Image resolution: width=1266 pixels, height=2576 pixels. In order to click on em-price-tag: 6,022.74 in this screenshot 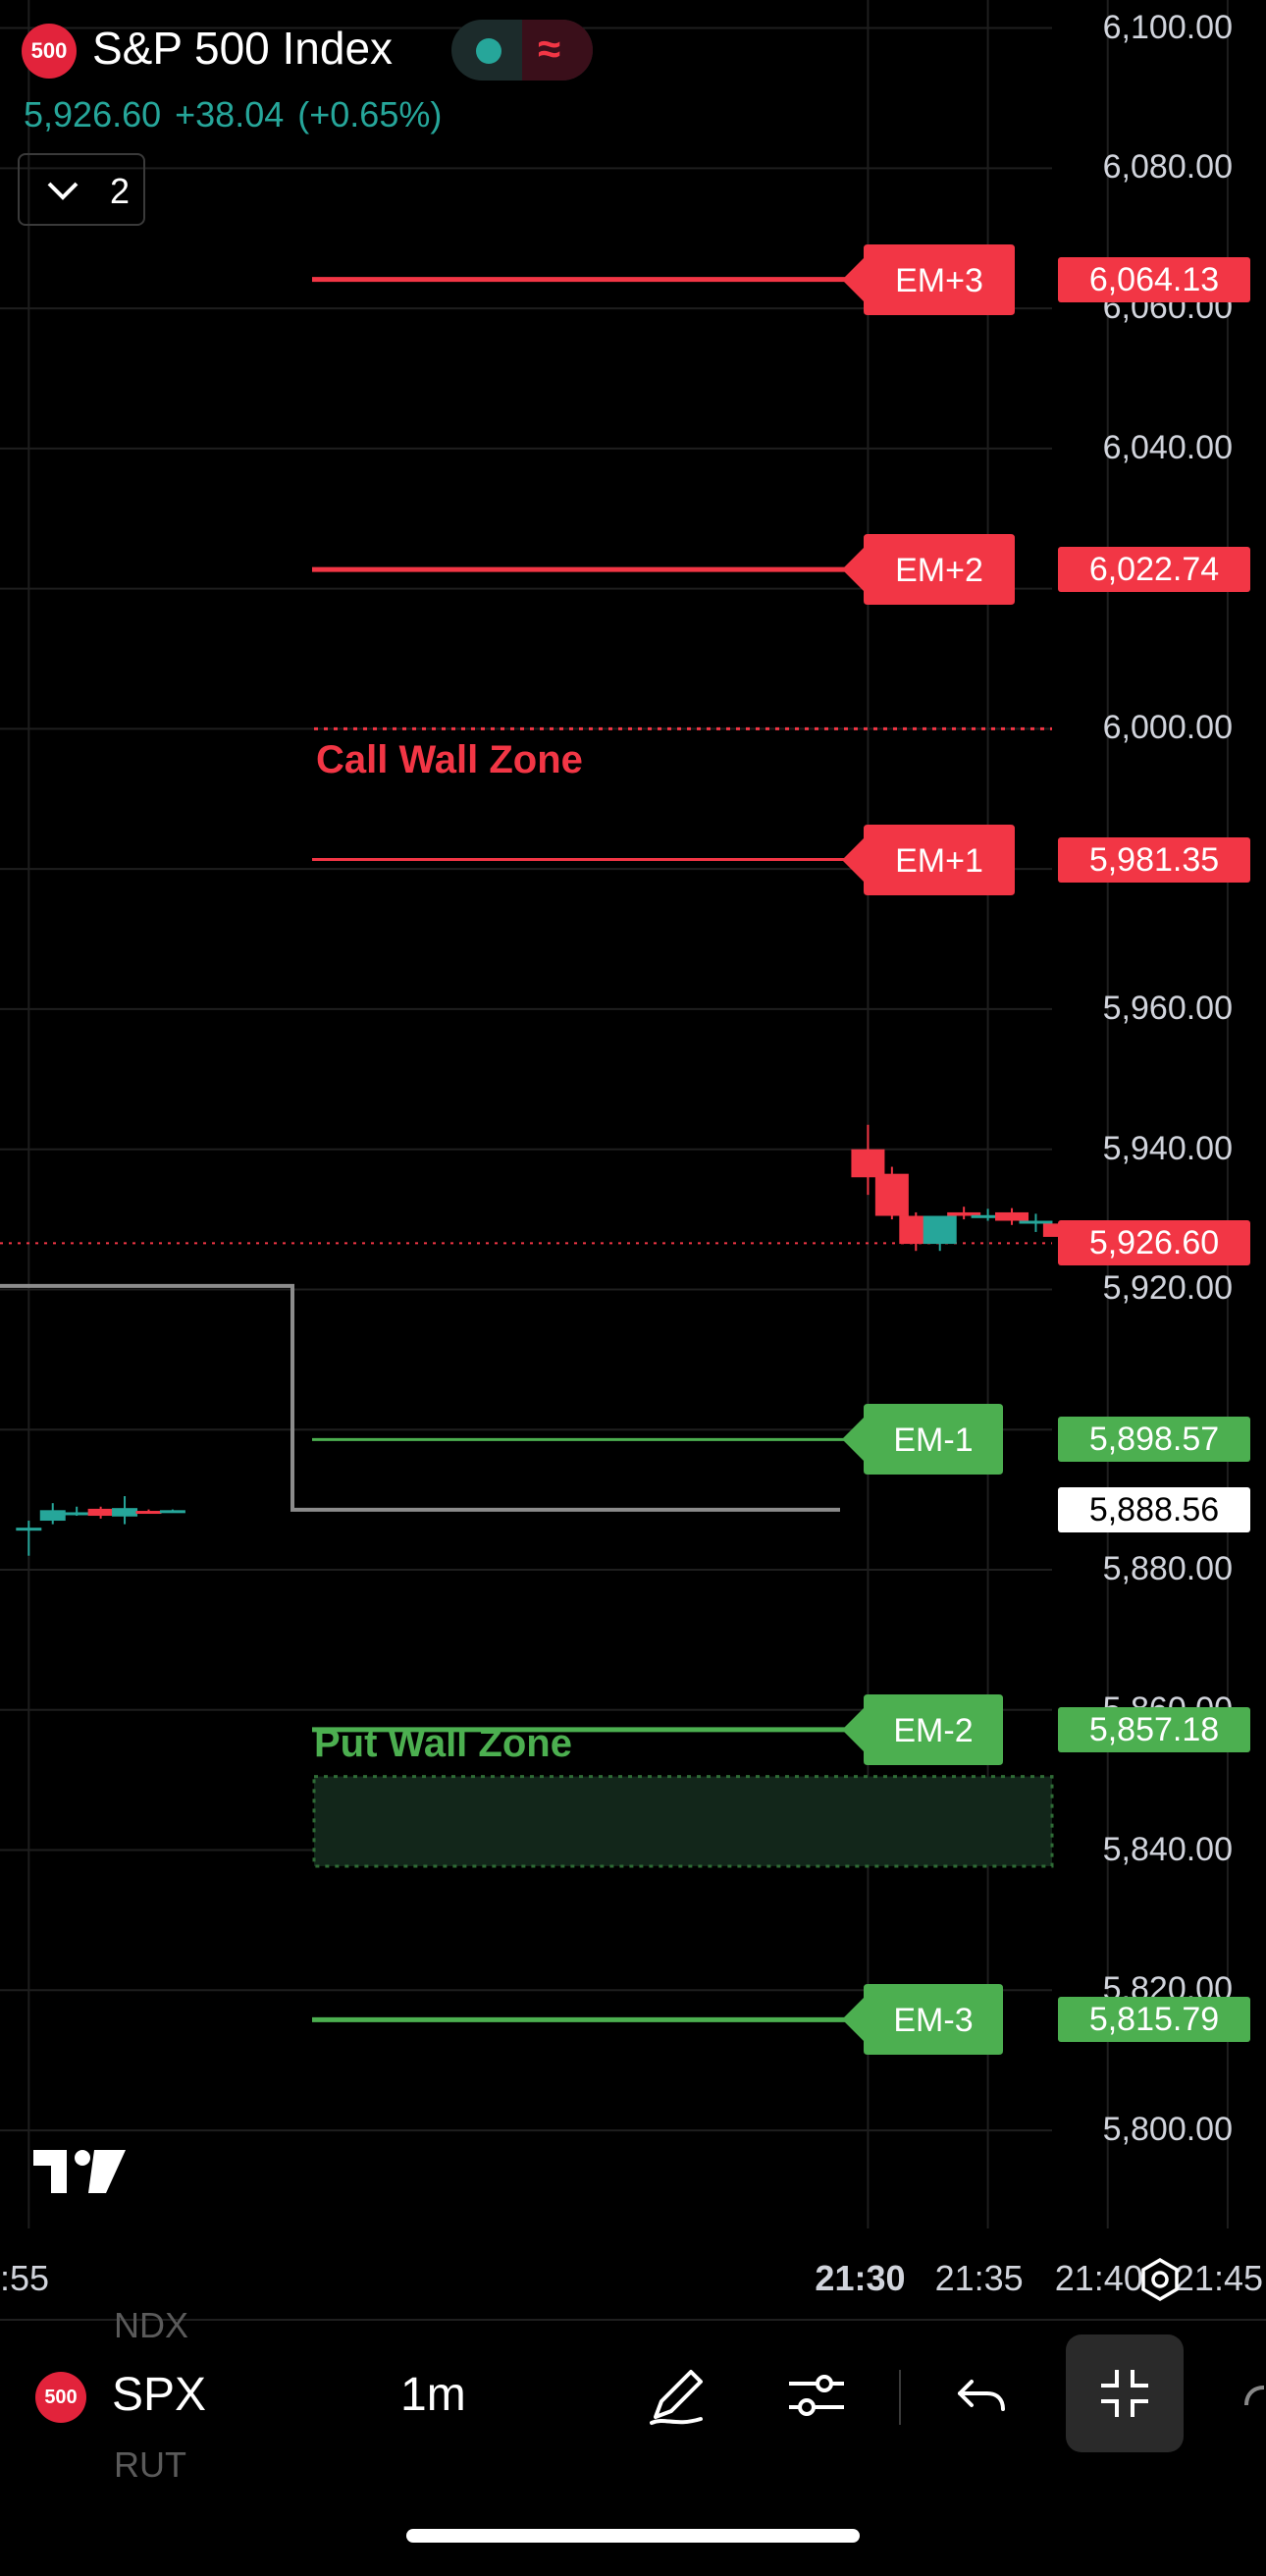, I will do `click(1154, 570)`.